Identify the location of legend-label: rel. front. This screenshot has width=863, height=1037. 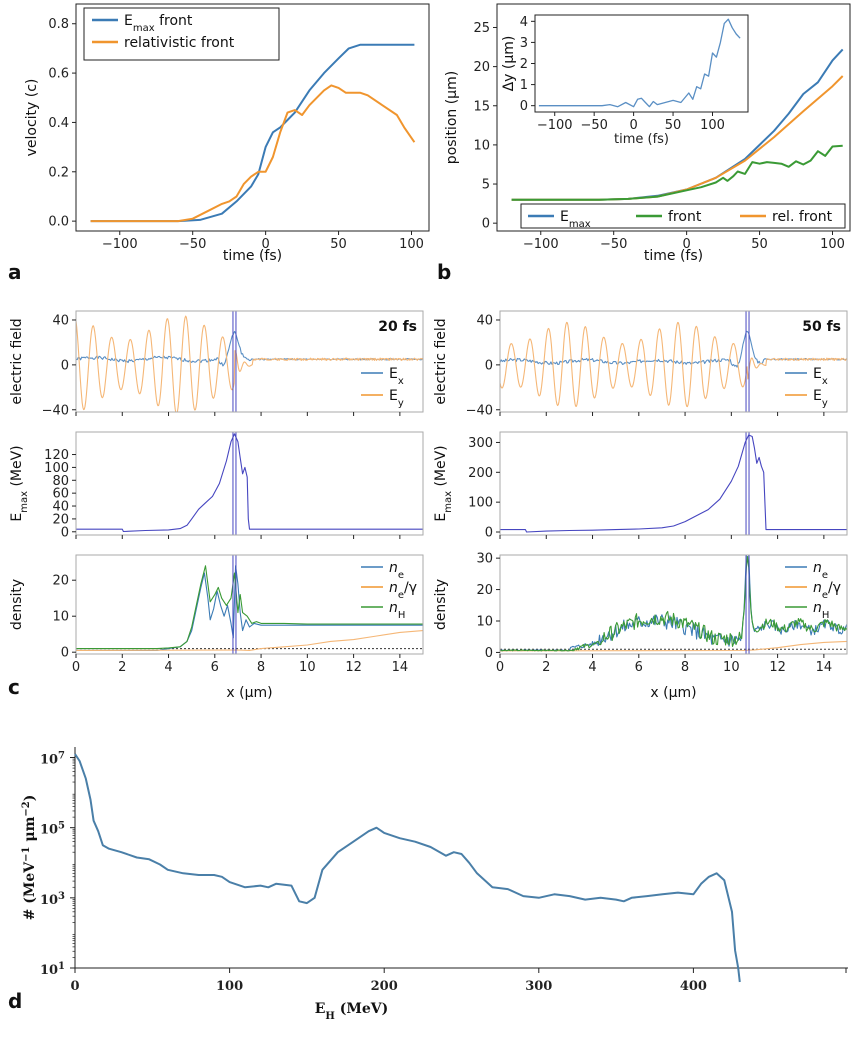
(802, 217).